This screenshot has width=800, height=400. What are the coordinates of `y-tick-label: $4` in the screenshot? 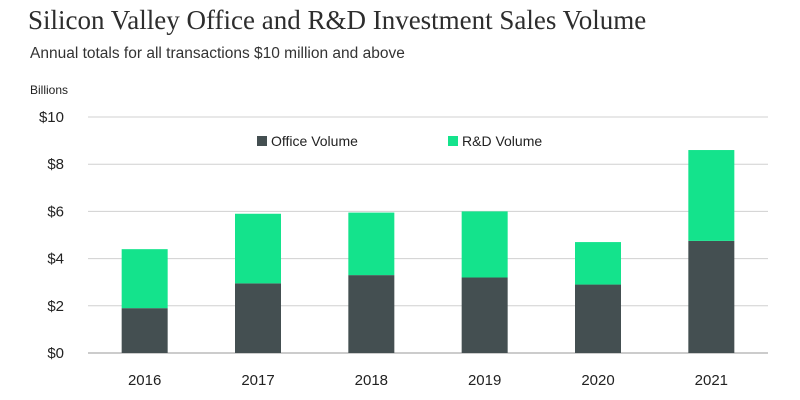 It's located at (55, 259).